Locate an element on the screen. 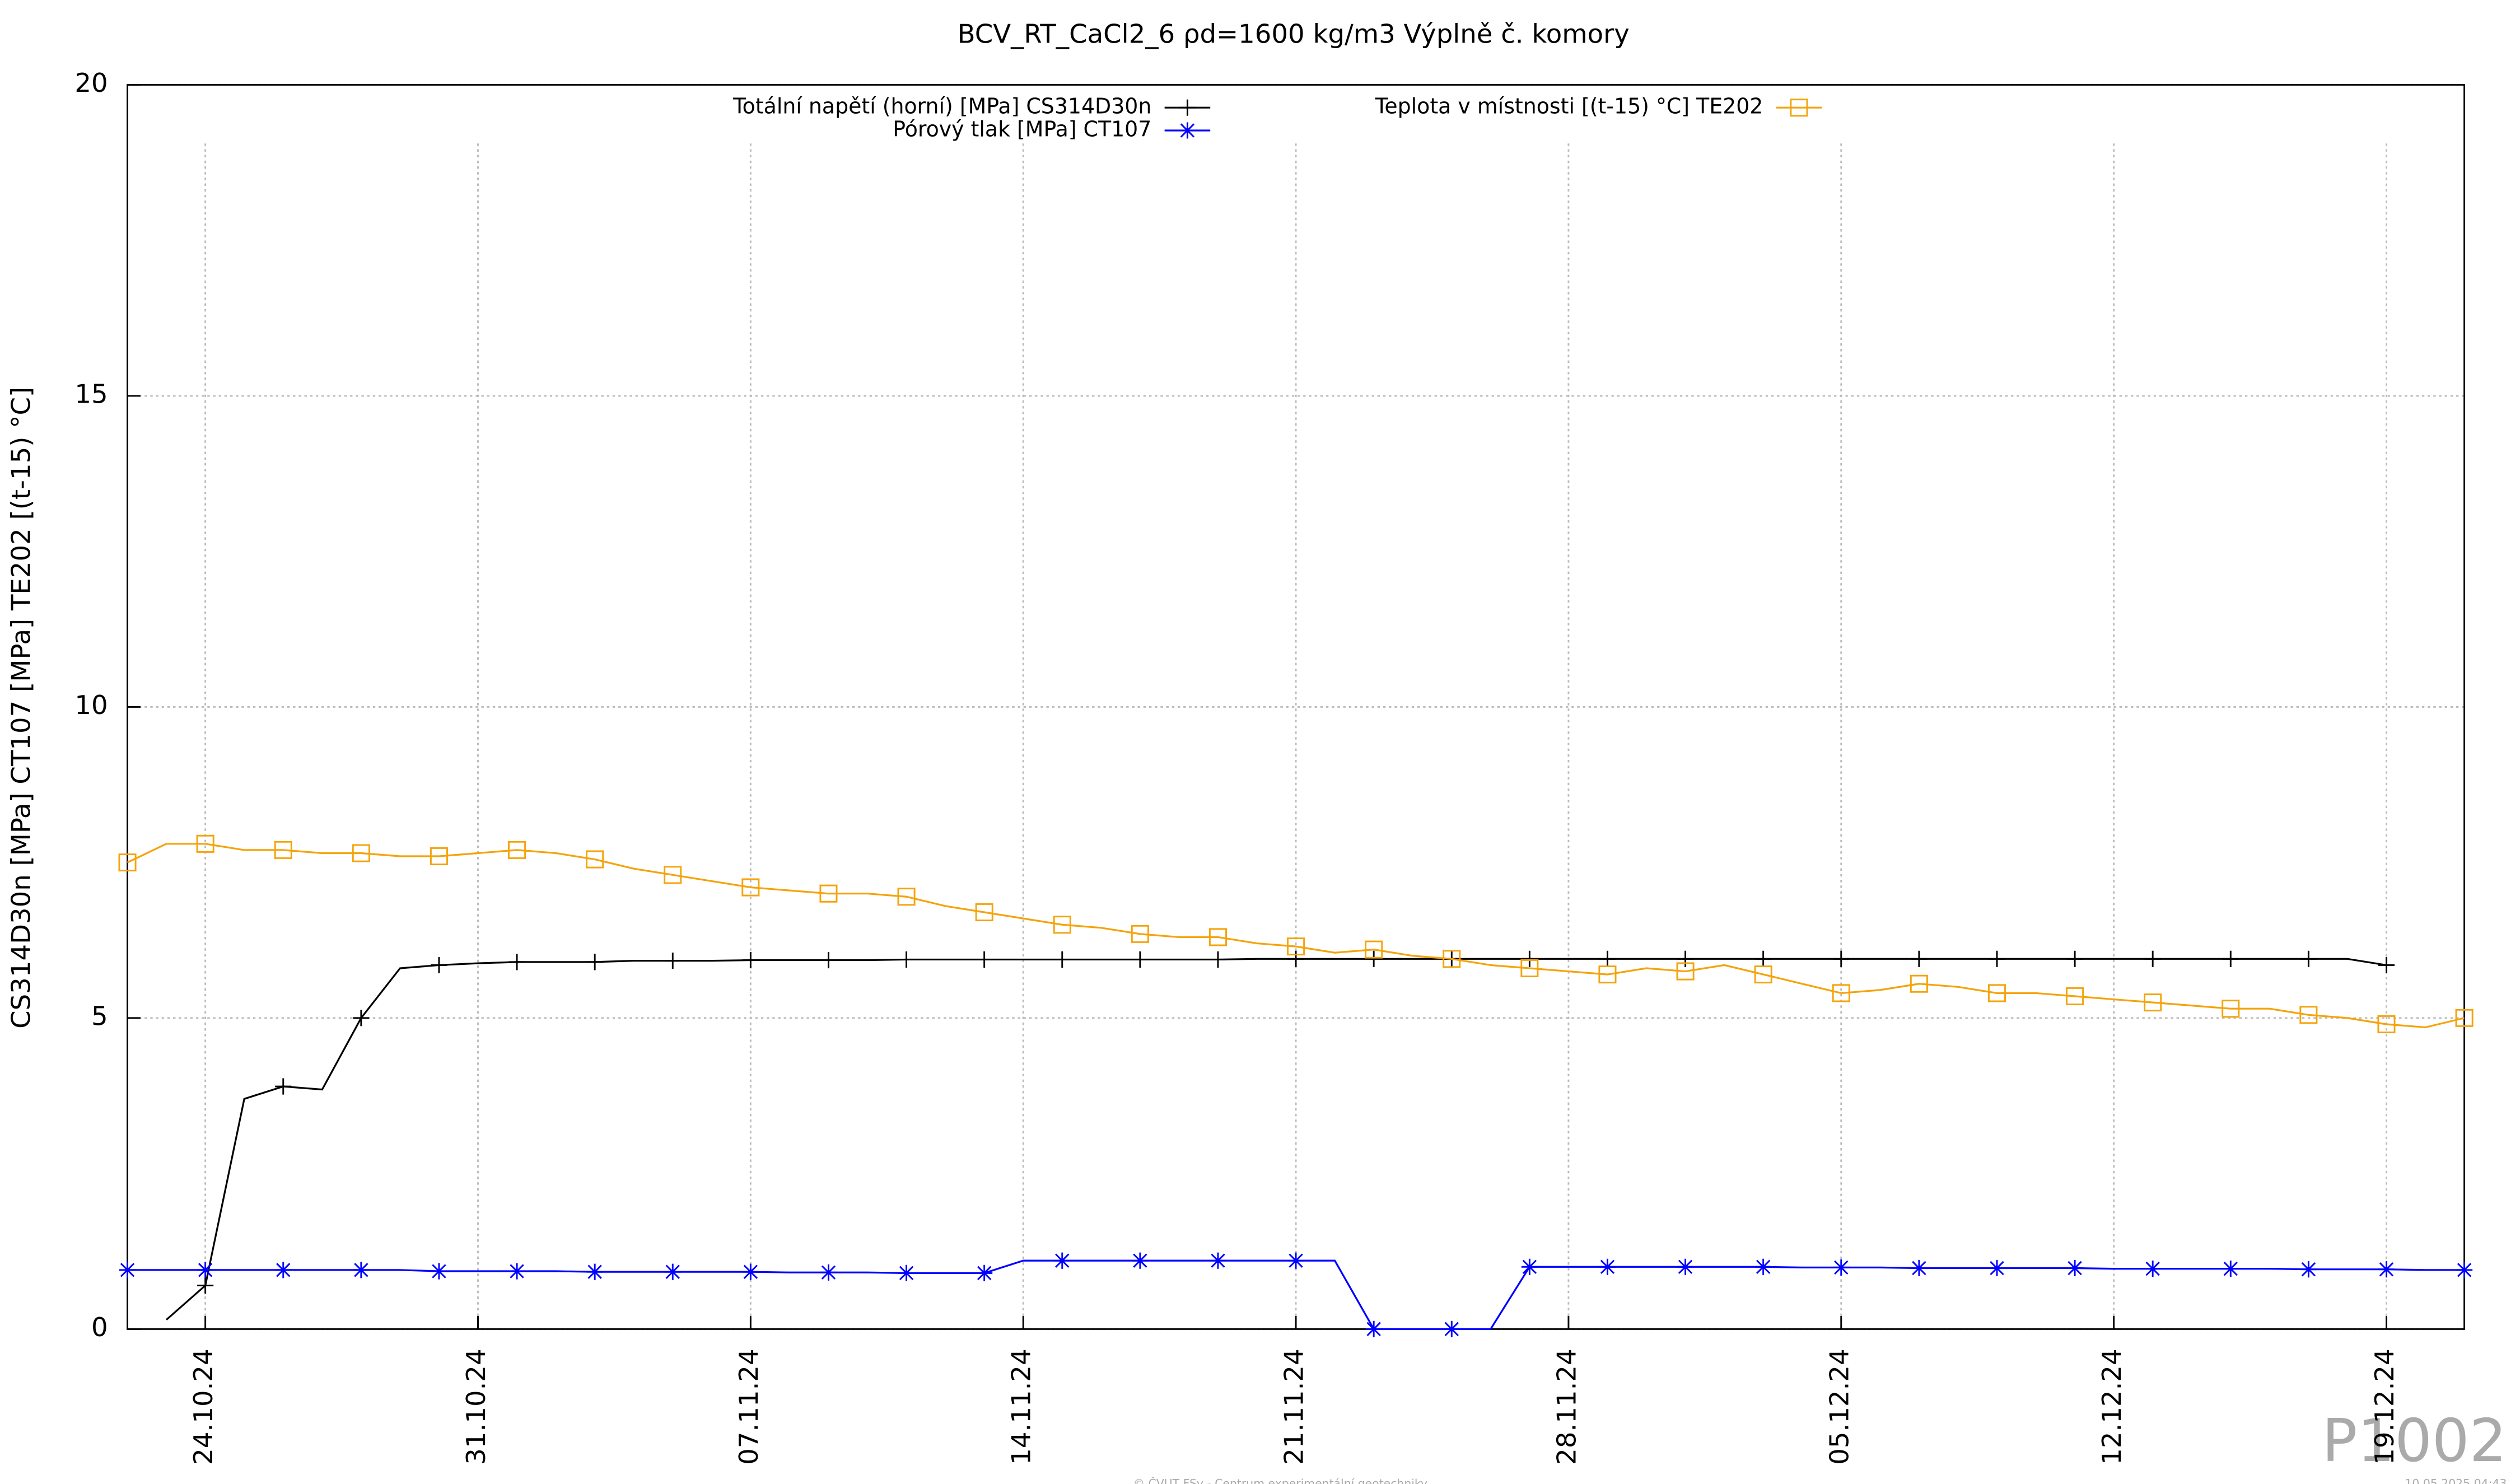 Image resolution: width=2520 pixels, height=1484 pixels. x-tick-label: 24.10.24 is located at coordinates (203, 1406).